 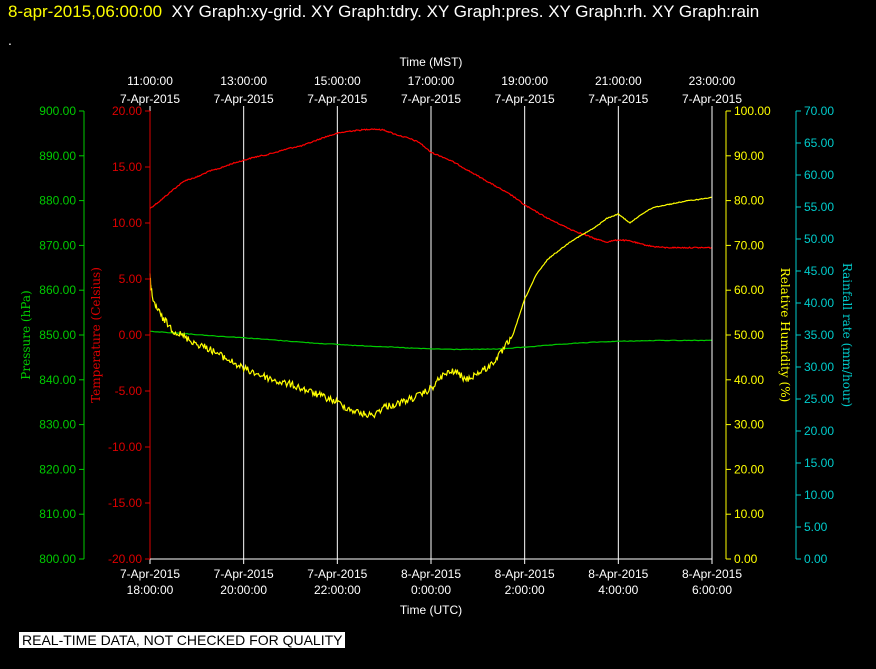 I want to click on tdry-tick-label: 0.00, so click(x=131, y=335).